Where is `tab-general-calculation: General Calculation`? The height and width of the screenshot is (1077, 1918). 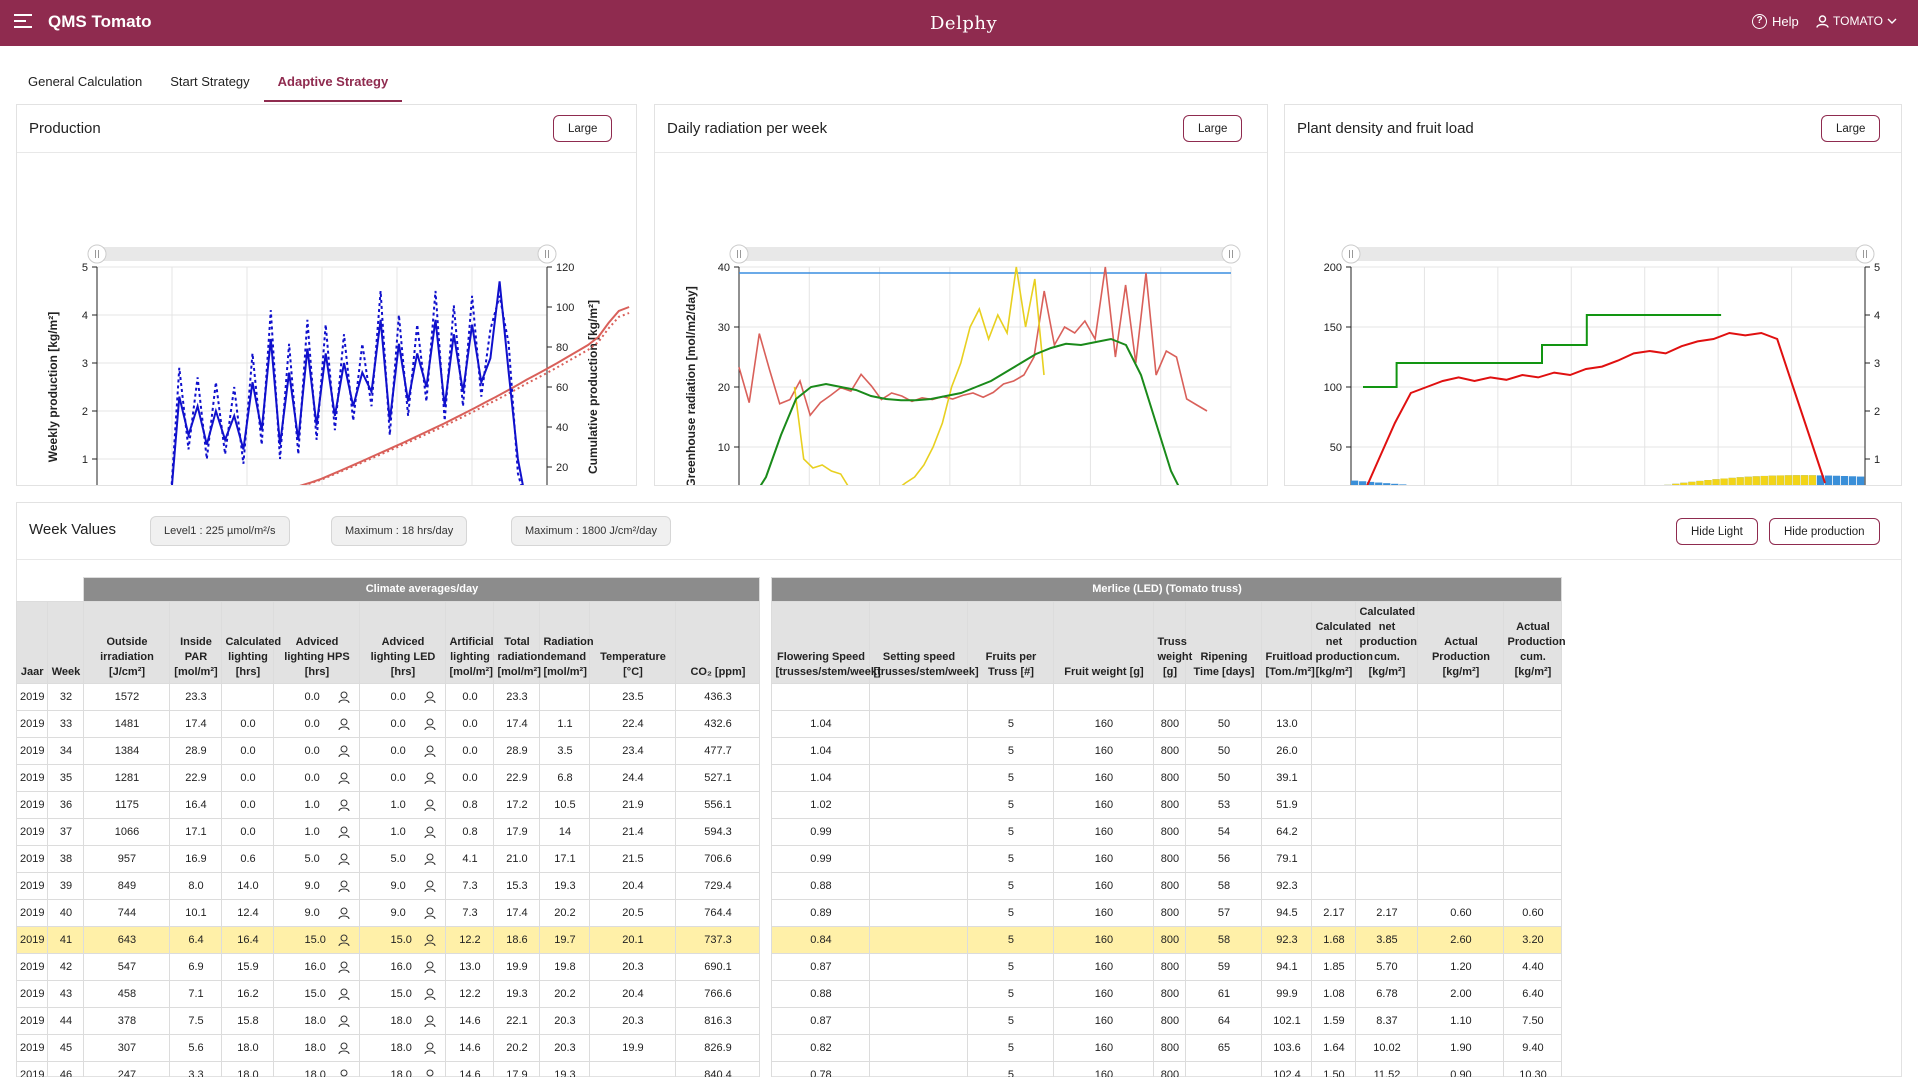
tab-general-calculation: General Calculation is located at coordinates (85, 81).